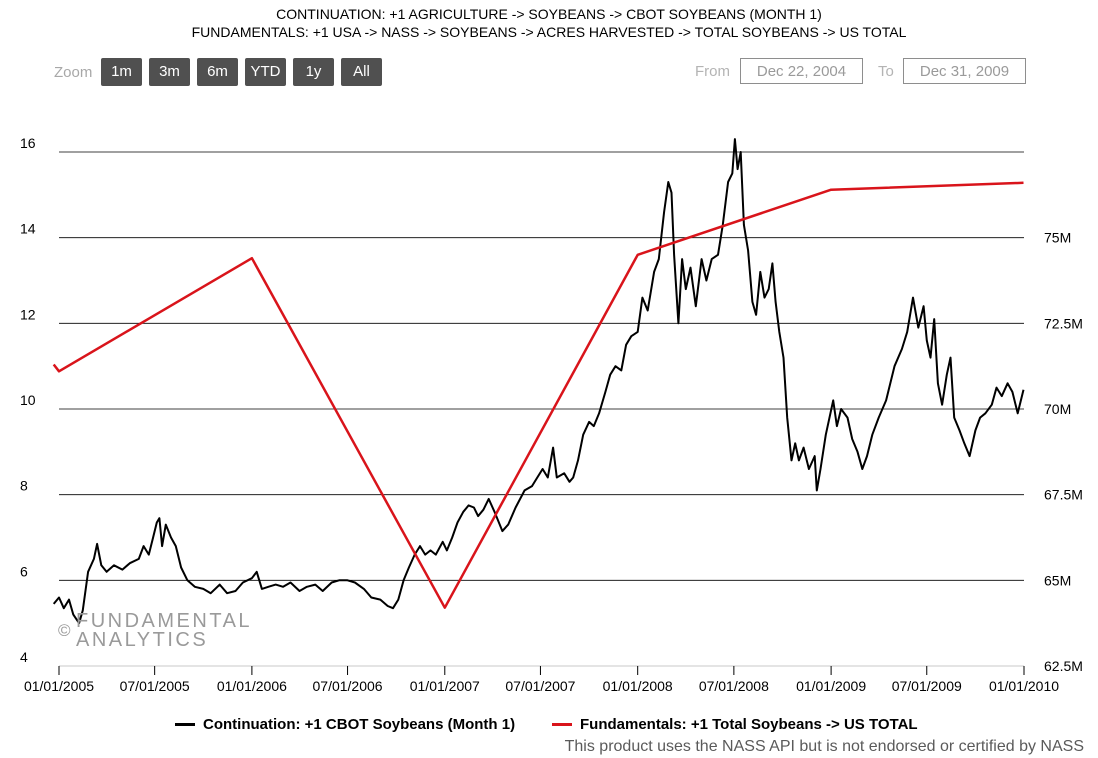 This screenshot has height=758, width=1098. I want to click on x-tick-label: 01/01/2008, so click(638, 686).